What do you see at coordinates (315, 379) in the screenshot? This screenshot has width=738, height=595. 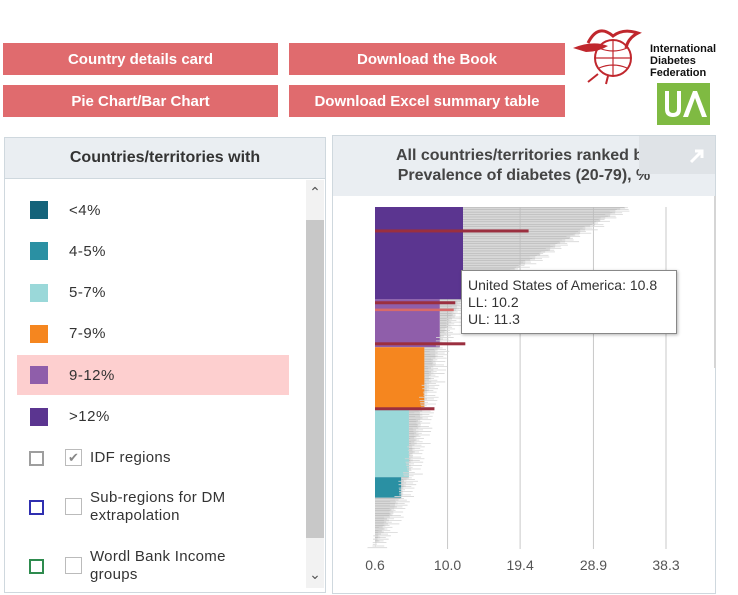 I see `scroll-thumb` at bounding box center [315, 379].